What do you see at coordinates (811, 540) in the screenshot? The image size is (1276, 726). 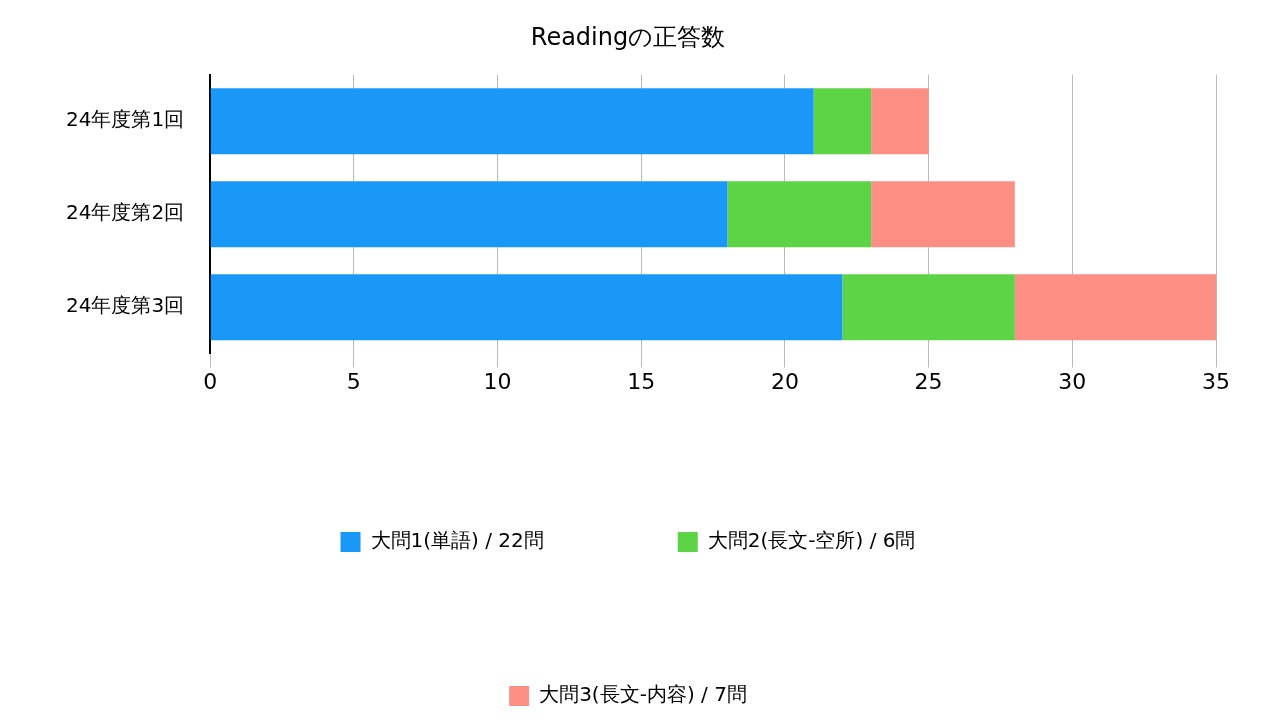 I see `legend-label: 大問2(長文-空所) / 6問` at bounding box center [811, 540].